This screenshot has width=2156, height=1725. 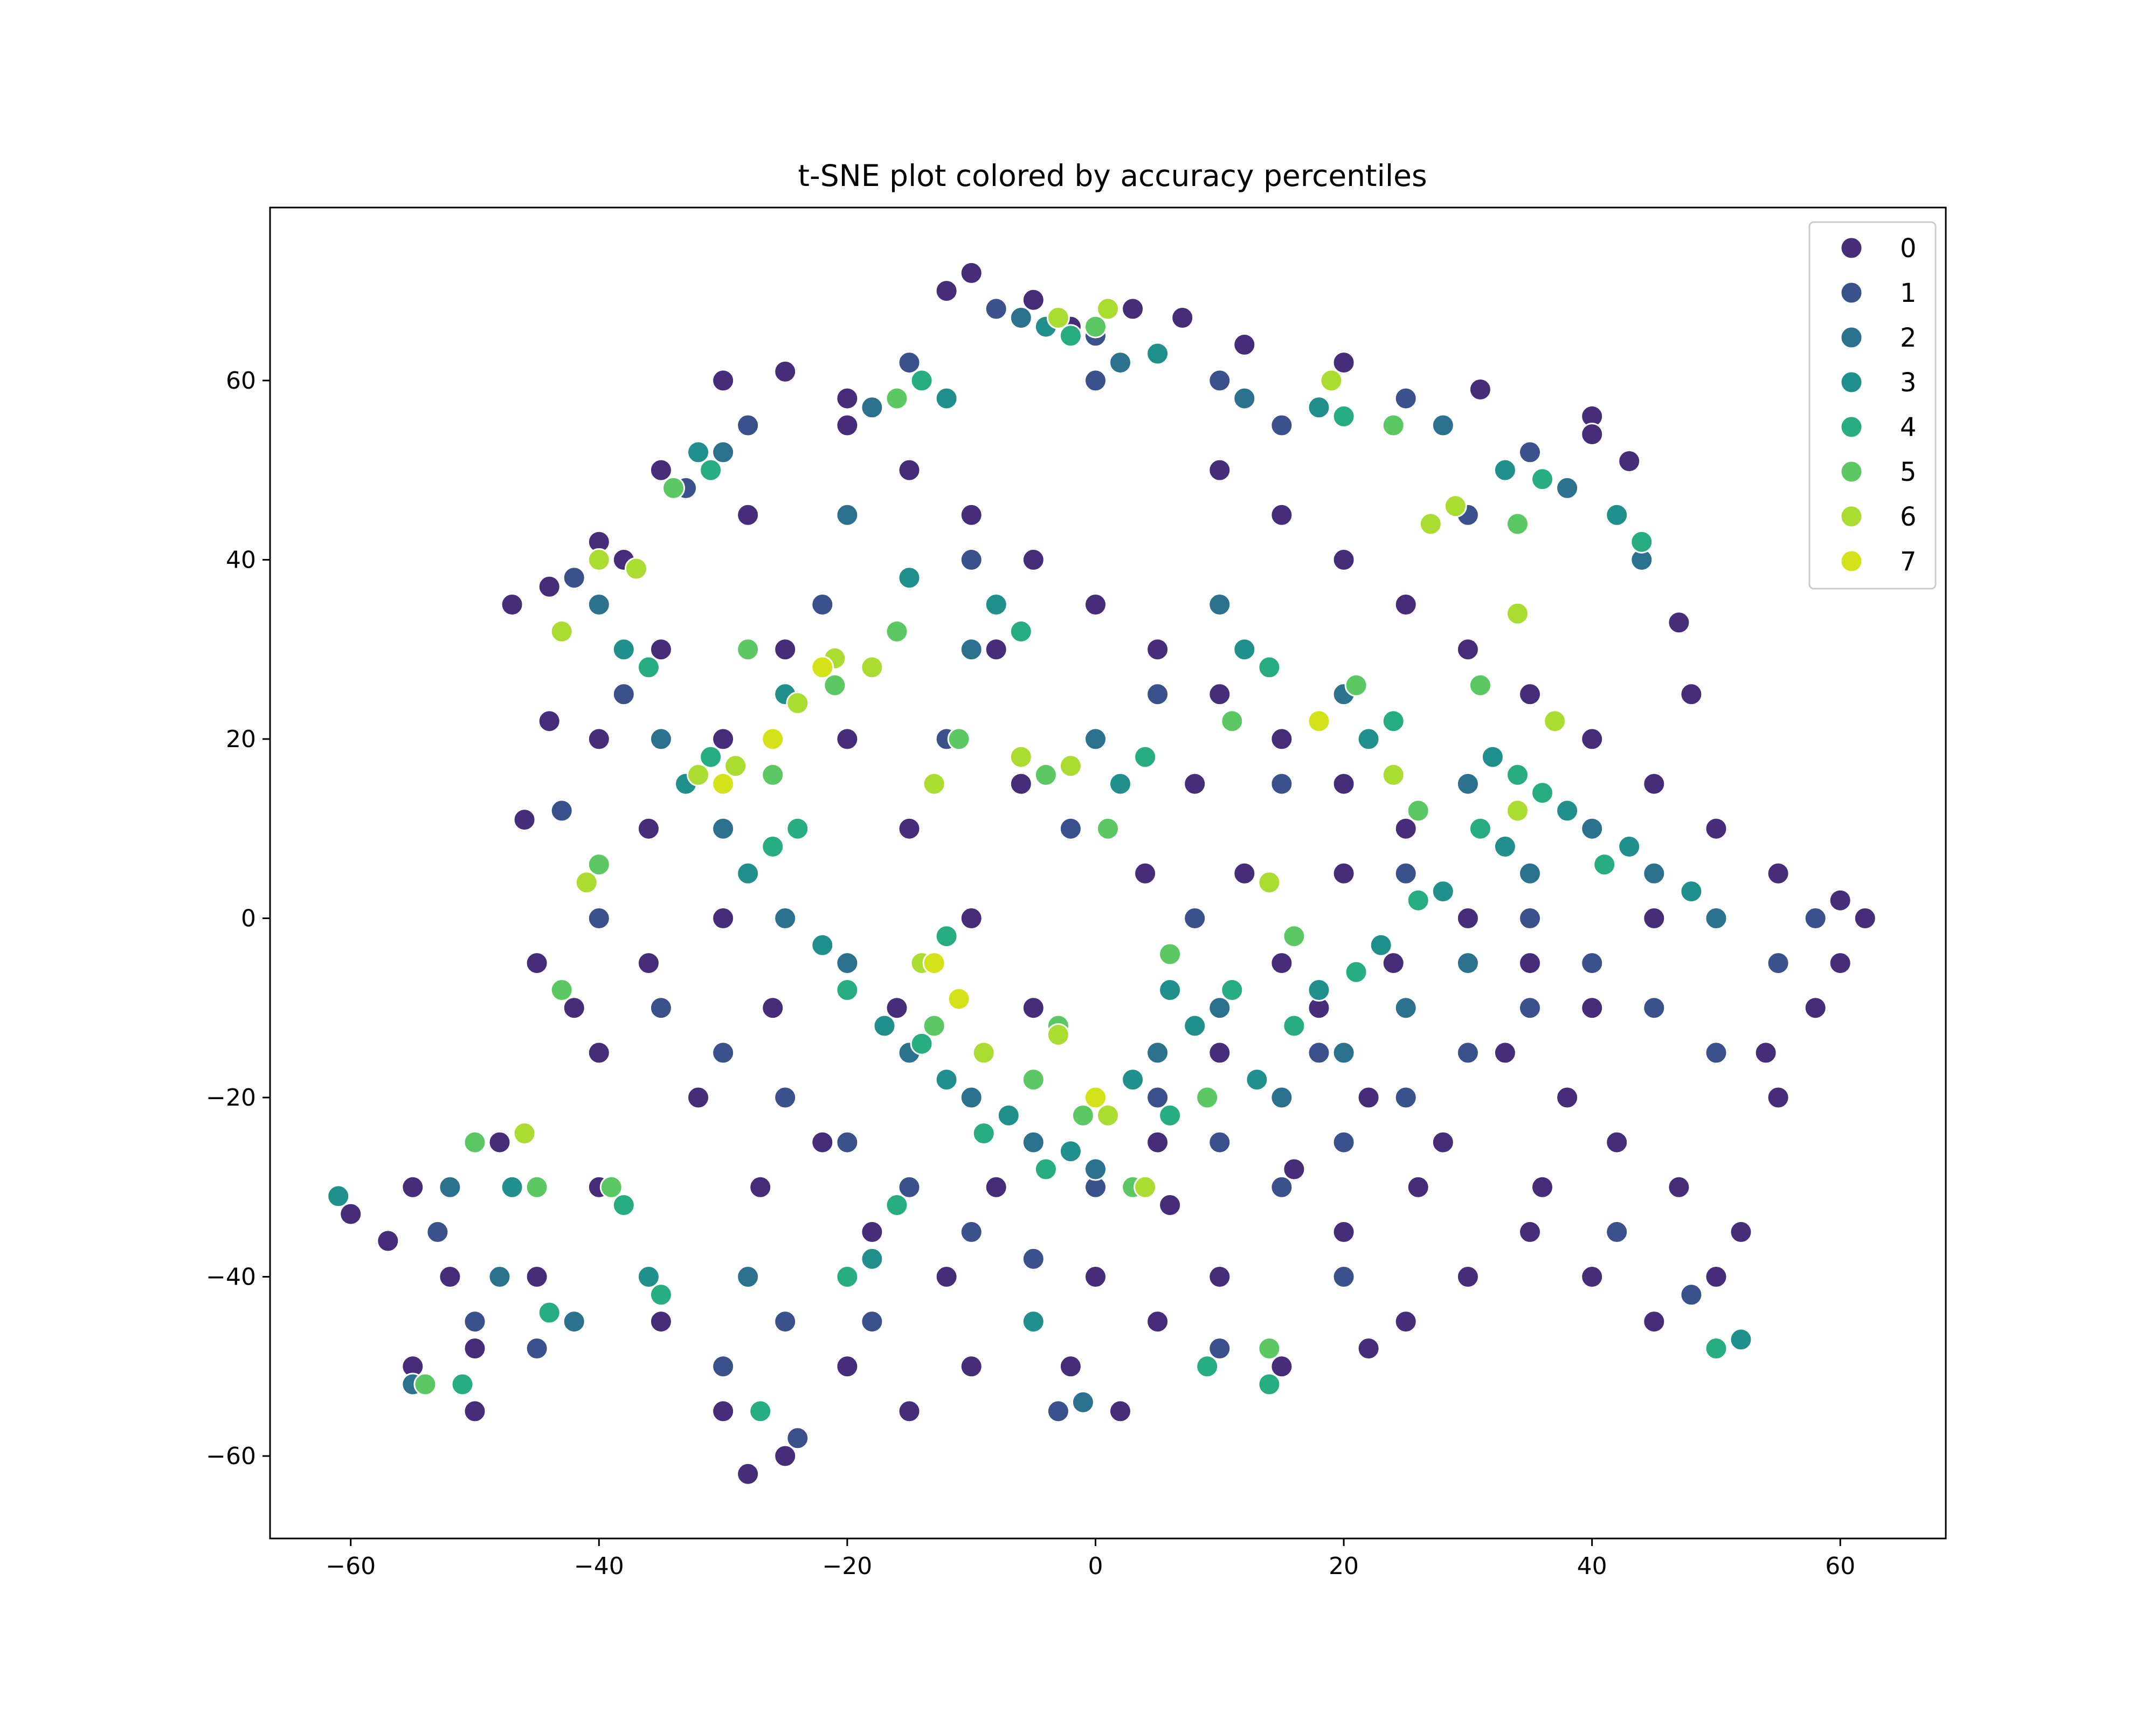 I want to click on y-tick-label: 20, so click(x=241, y=739).